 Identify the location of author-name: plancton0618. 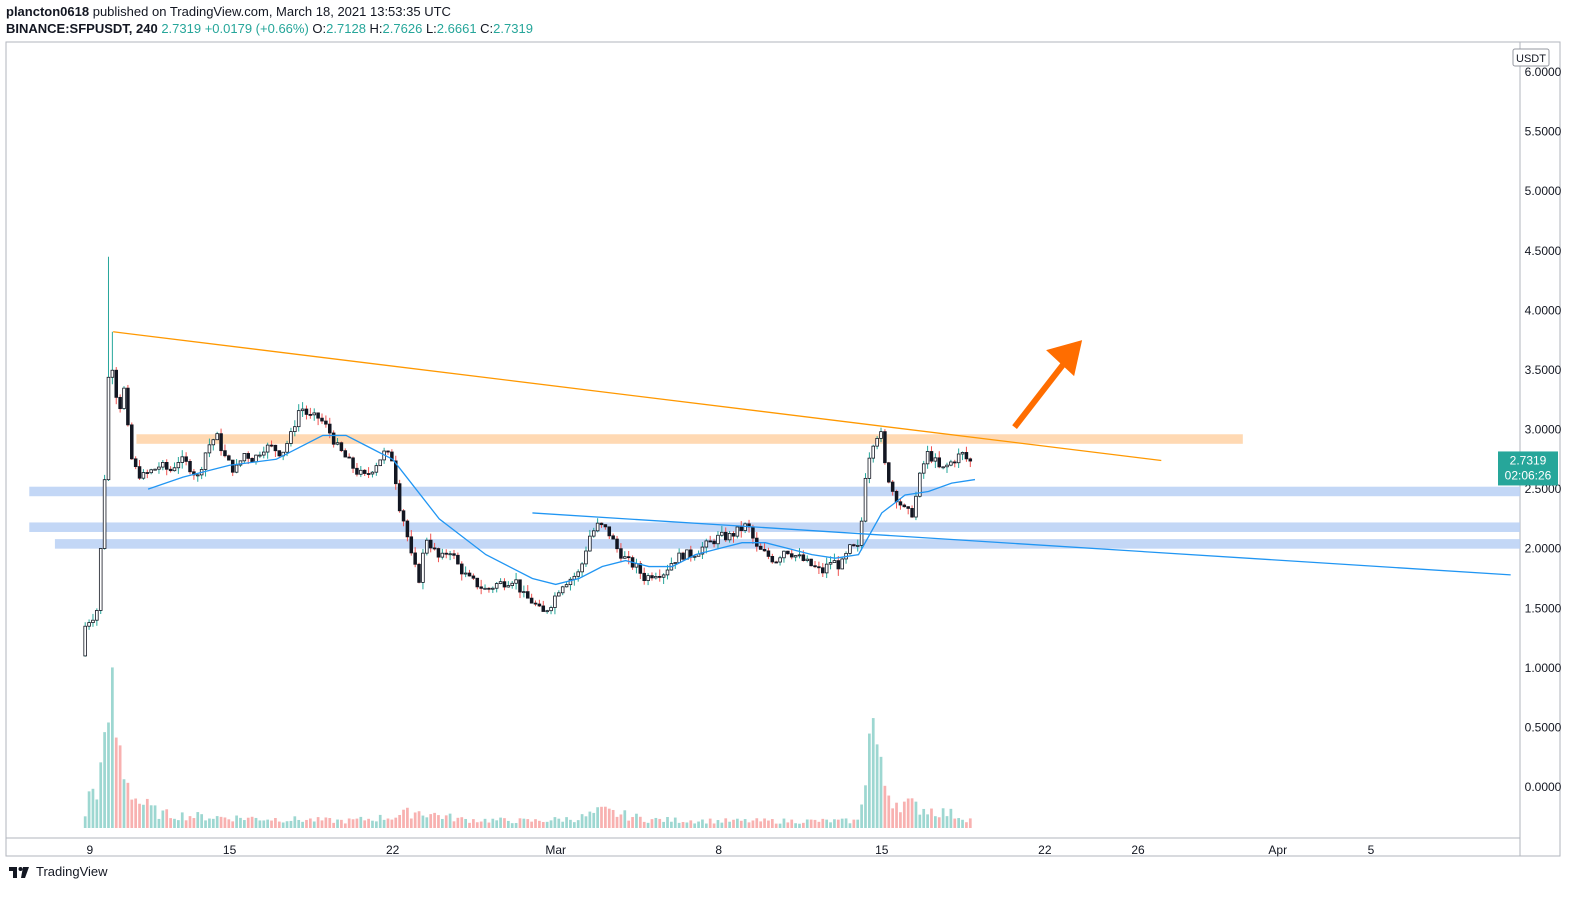
(48, 11).